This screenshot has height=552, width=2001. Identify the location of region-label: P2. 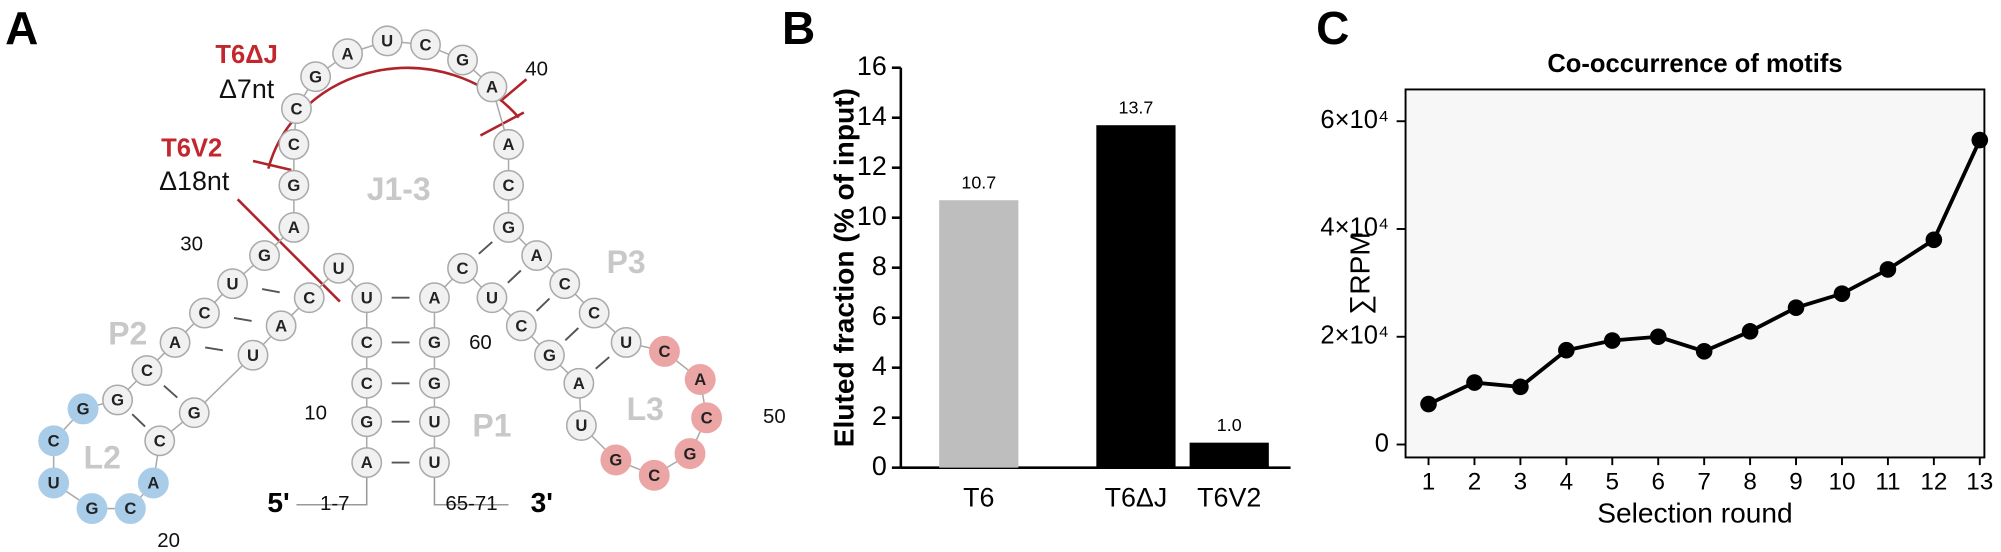
(127, 333).